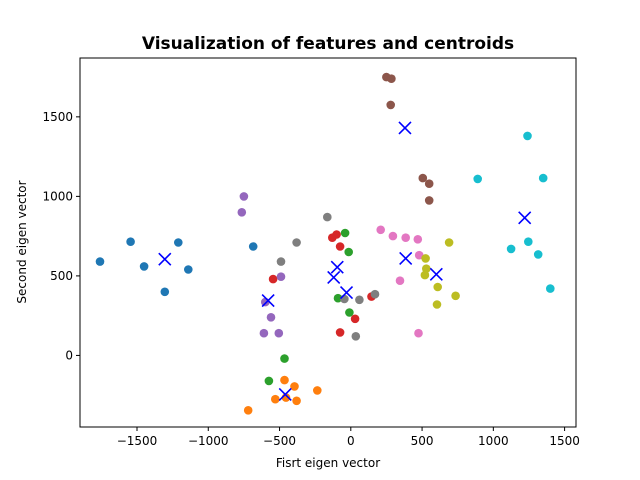 This screenshot has height=480, width=640. Describe the element at coordinates (22, 241) in the screenshot. I see `y-axis-label: Second eigen vector` at that location.